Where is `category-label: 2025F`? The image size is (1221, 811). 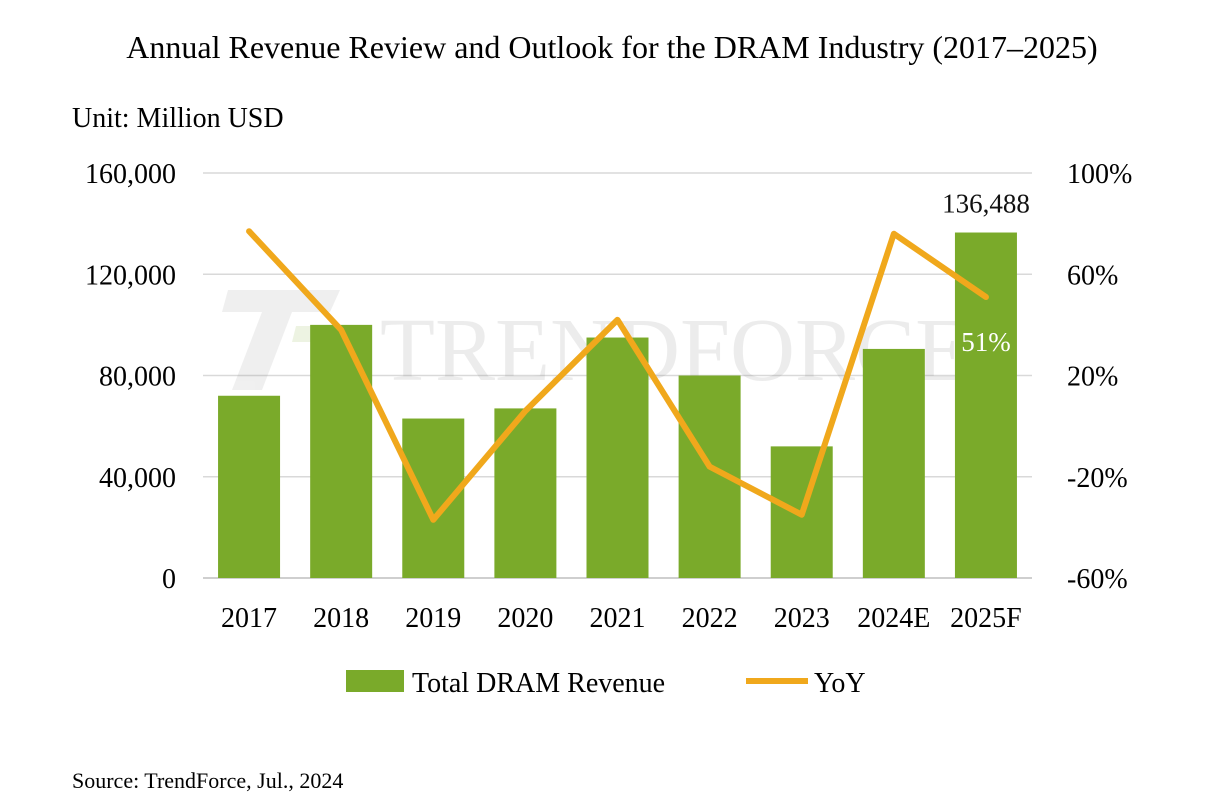 category-label: 2025F is located at coordinates (986, 618).